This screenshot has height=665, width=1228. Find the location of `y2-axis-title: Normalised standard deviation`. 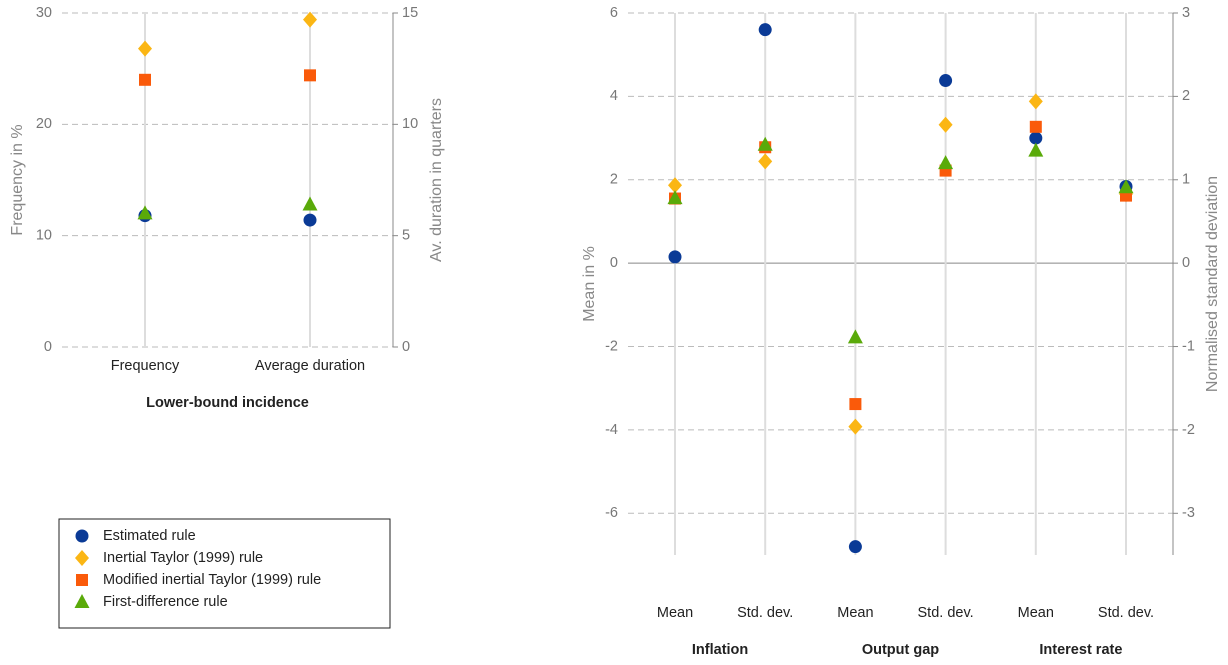

y2-axis-title: Normalised standard deviation is located at coordinates (1212, 284).